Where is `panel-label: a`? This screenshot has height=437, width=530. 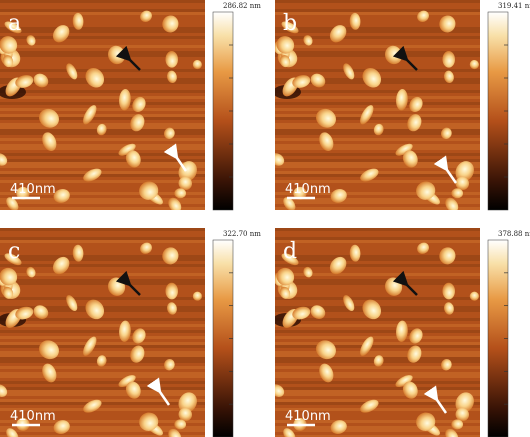 panel-label: a is located at coordinates (14, 23).